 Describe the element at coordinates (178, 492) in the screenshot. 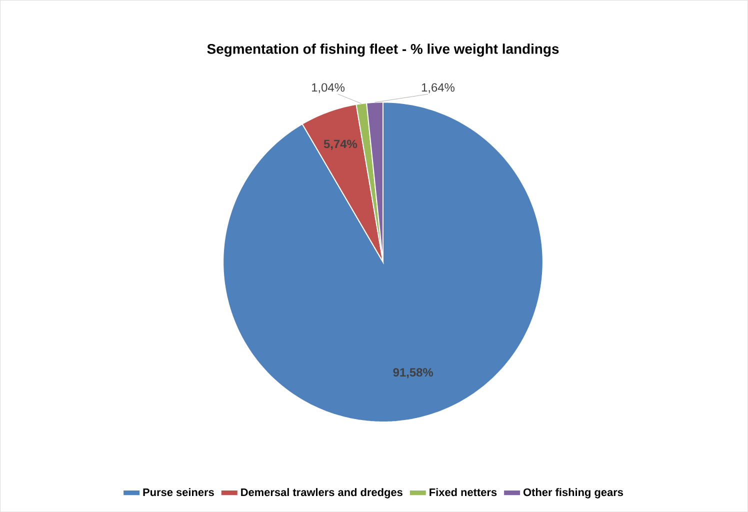

I see `legend-label: Purse seiners` at that location.